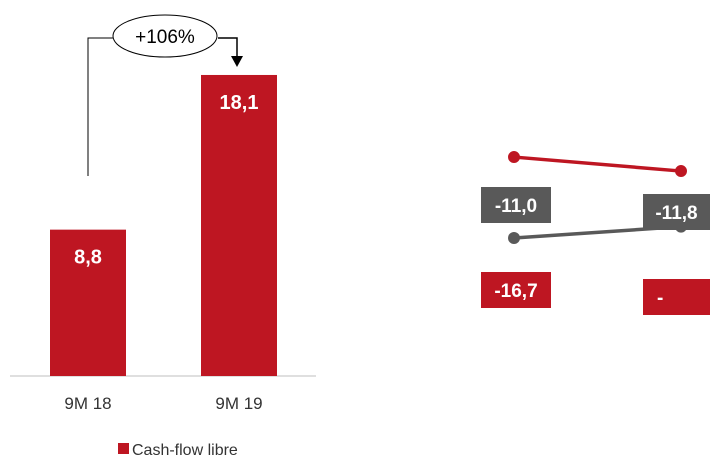 The width and height of the screenshot is (710, 462). What do you see at coordinates (595, 215) in the screenshot?
I see `line-series-1: -11,0 -11,8` at bounding box center [595, 215].